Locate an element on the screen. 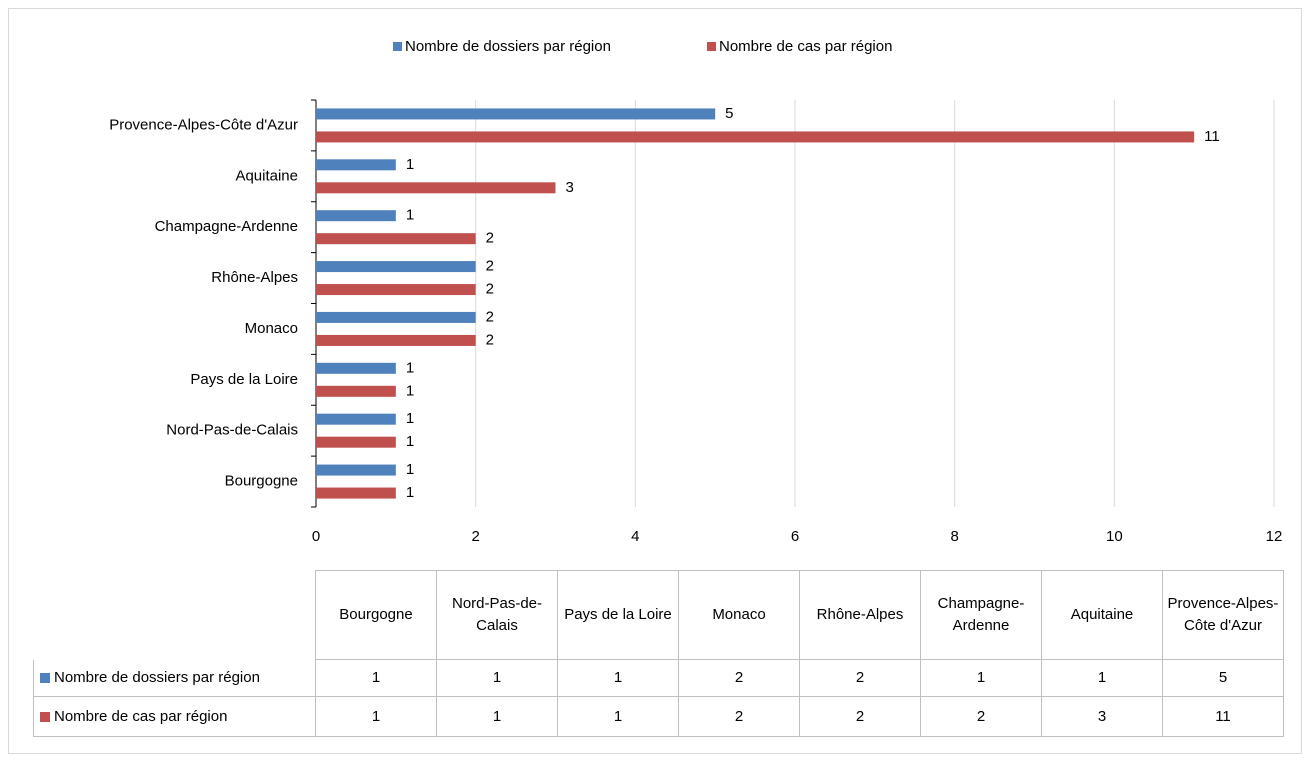  x-tick-label: 6 is located at coordinates (795, 536).